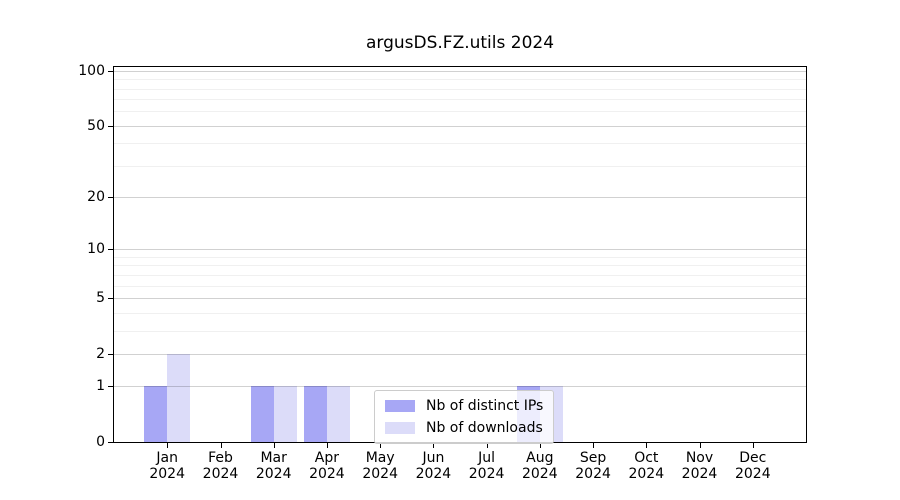  What do you see at coordinates (96, 125) in the screenshot?
I see `y-tick-label: 50` at bounding box center [96, 125].